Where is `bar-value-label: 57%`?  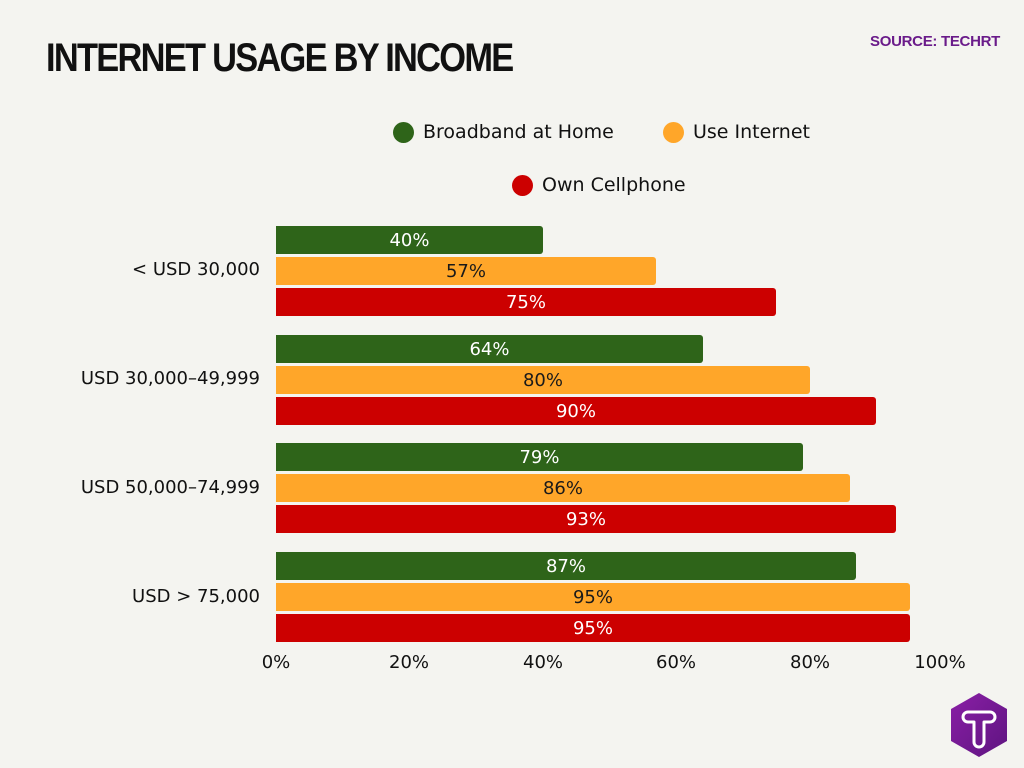 bar-value-label: 57% is located at coordinates (465, 271).